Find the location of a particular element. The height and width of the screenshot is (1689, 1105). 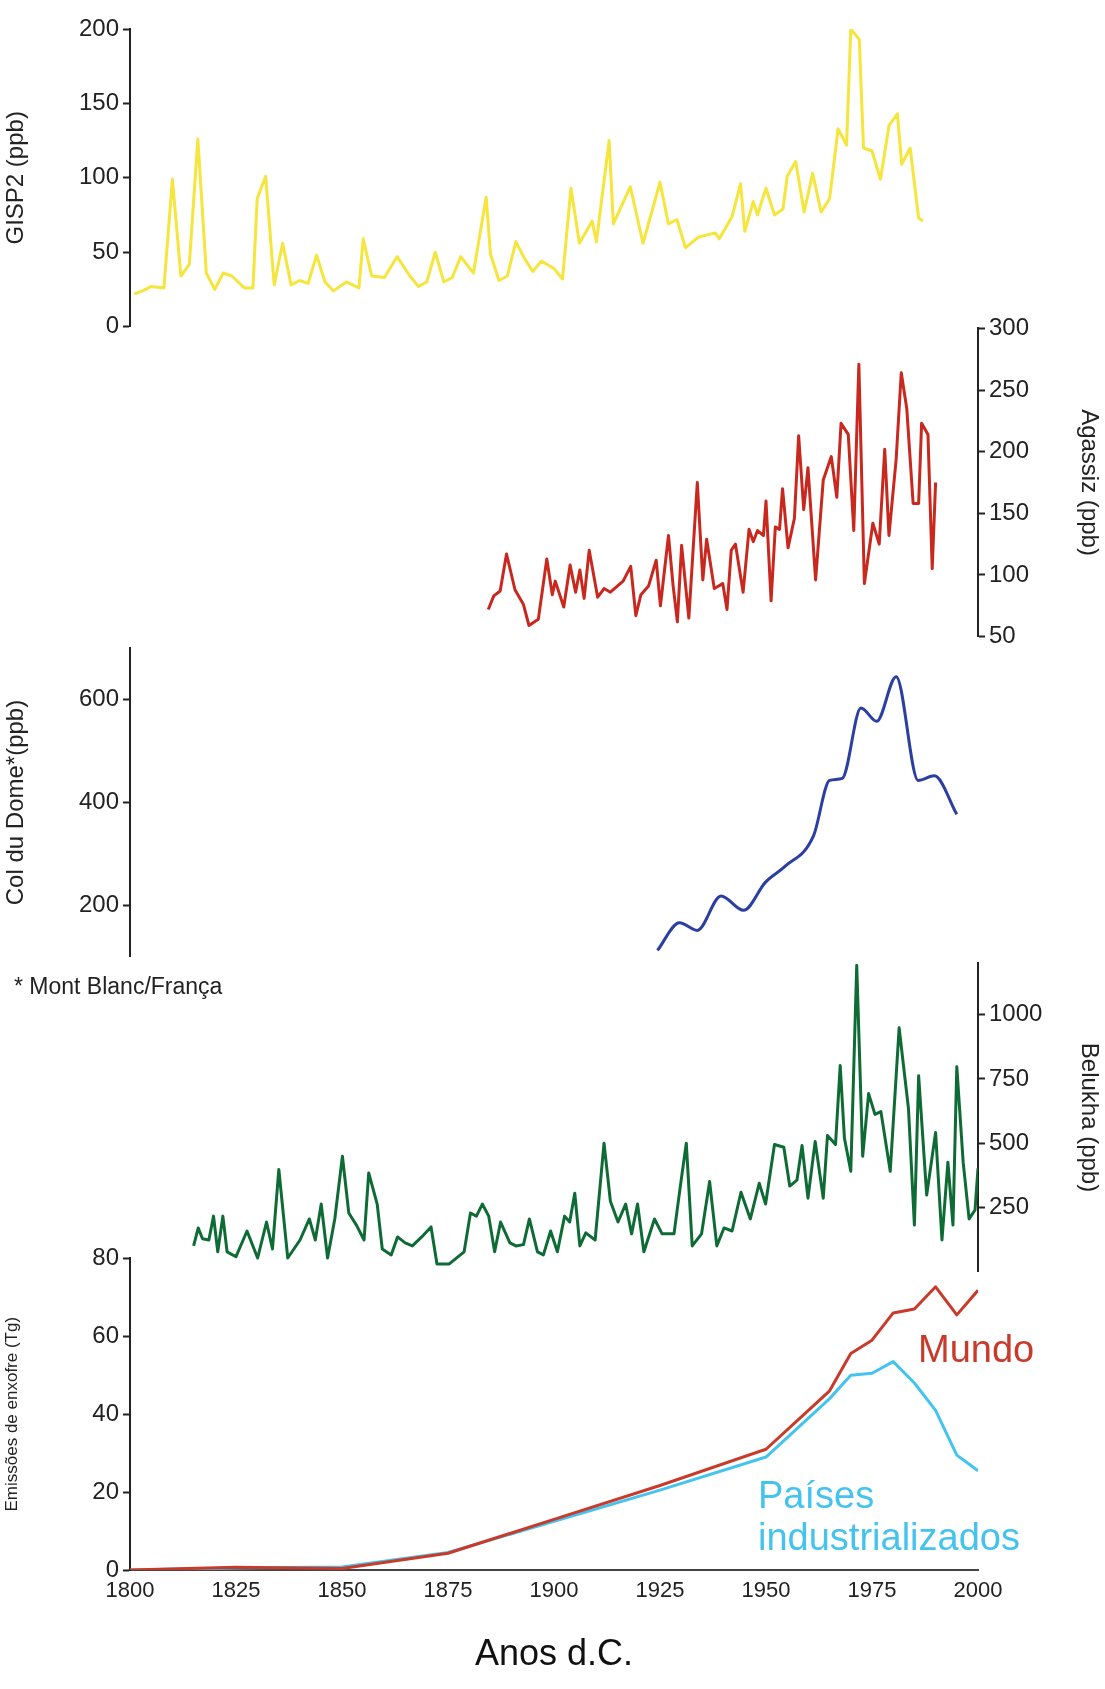

y-axis-title: Col du Dome*(ppb) is located at coordinates (15, 802).